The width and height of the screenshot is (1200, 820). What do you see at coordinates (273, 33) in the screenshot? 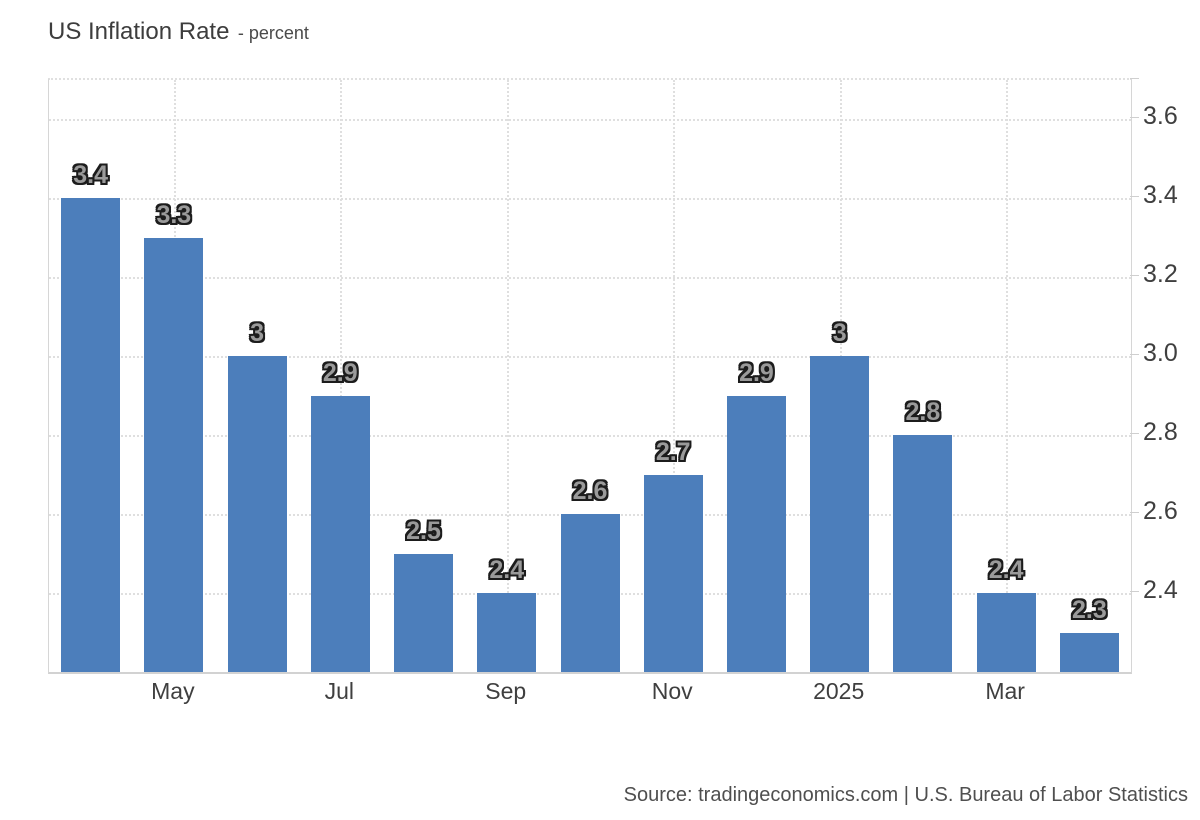
I see `chart-subtitle-text: - percent` at bounding box center [273, 33].